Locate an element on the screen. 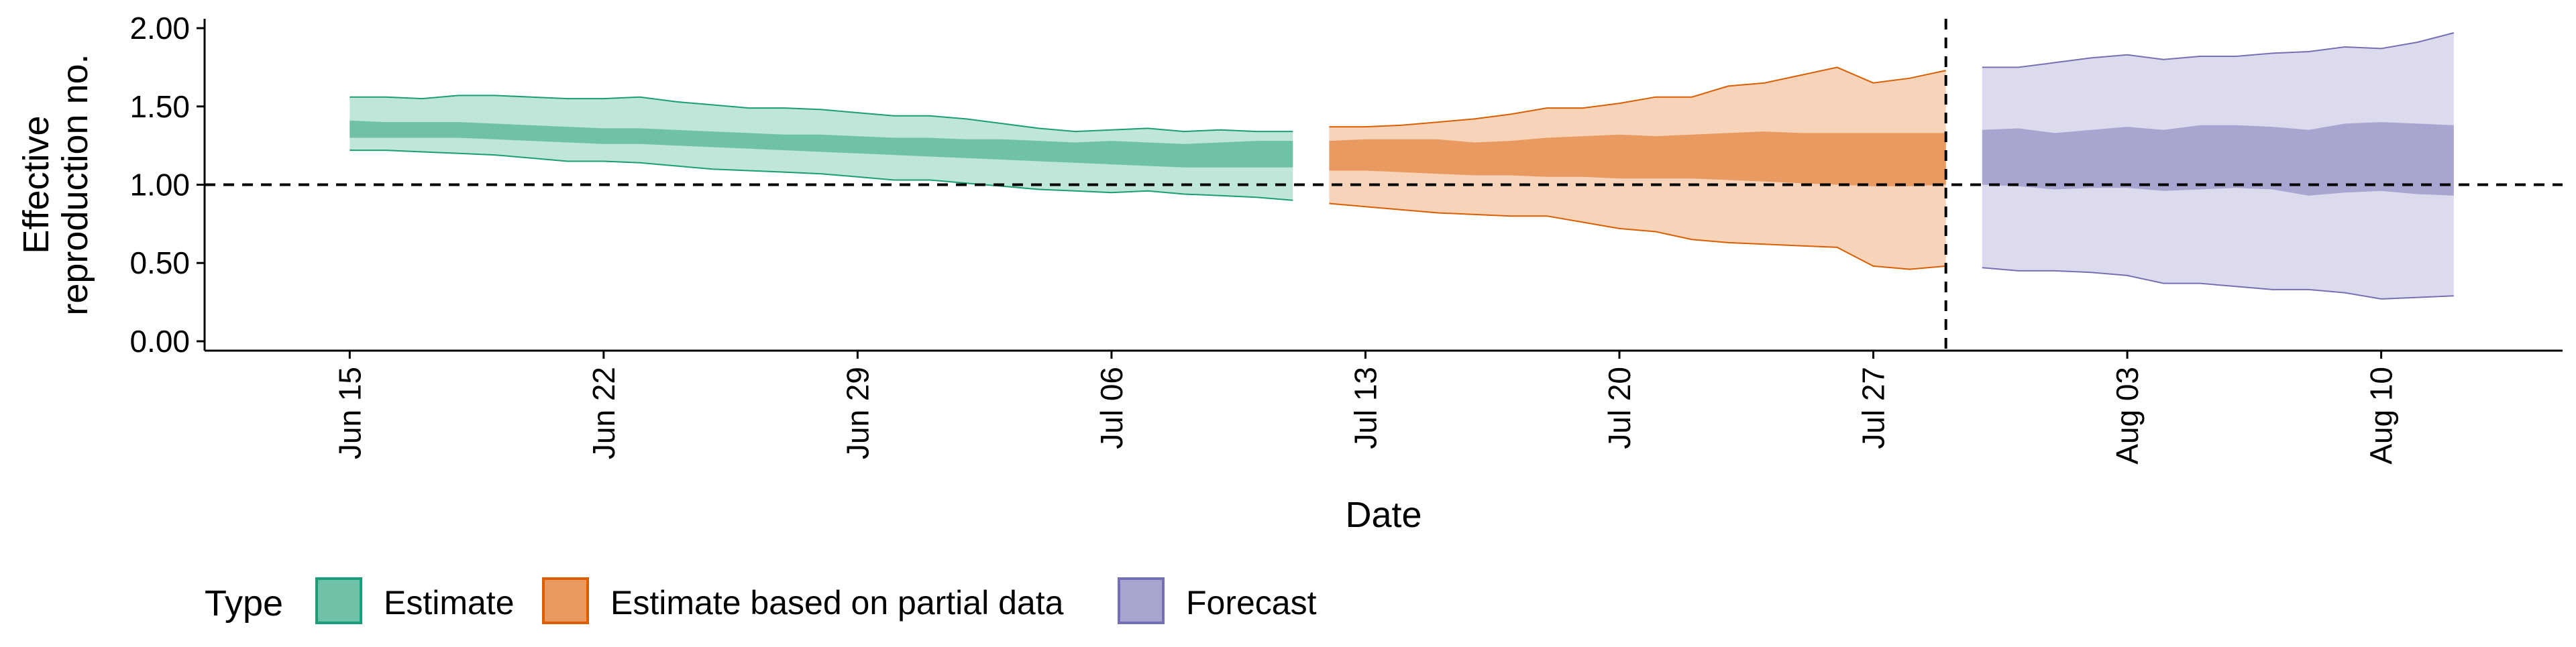 This screenshot has width=2576, height=647. y-ticks: 0.00 0.50 1.00 1.50 2.00 is located at coordinates (167, 185).